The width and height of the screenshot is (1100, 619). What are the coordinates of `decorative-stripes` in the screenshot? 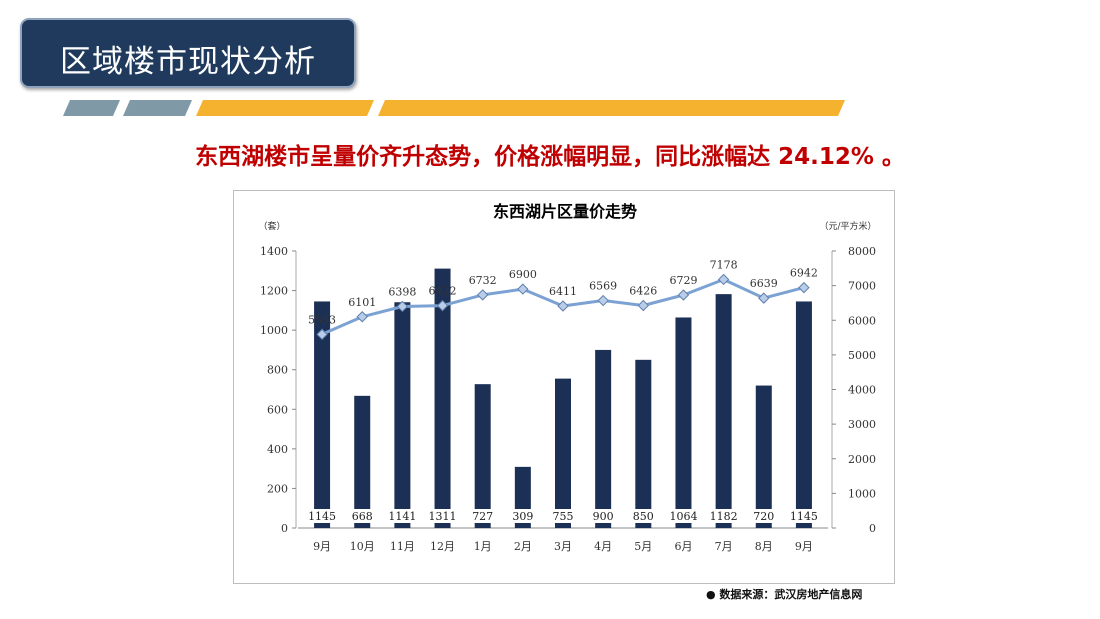 It's located at (454, 108).